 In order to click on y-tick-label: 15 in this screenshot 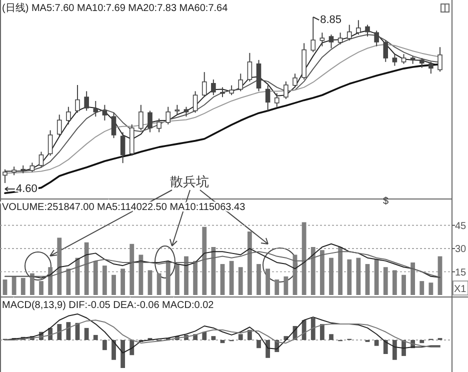, I will do `click(461, 272)`.